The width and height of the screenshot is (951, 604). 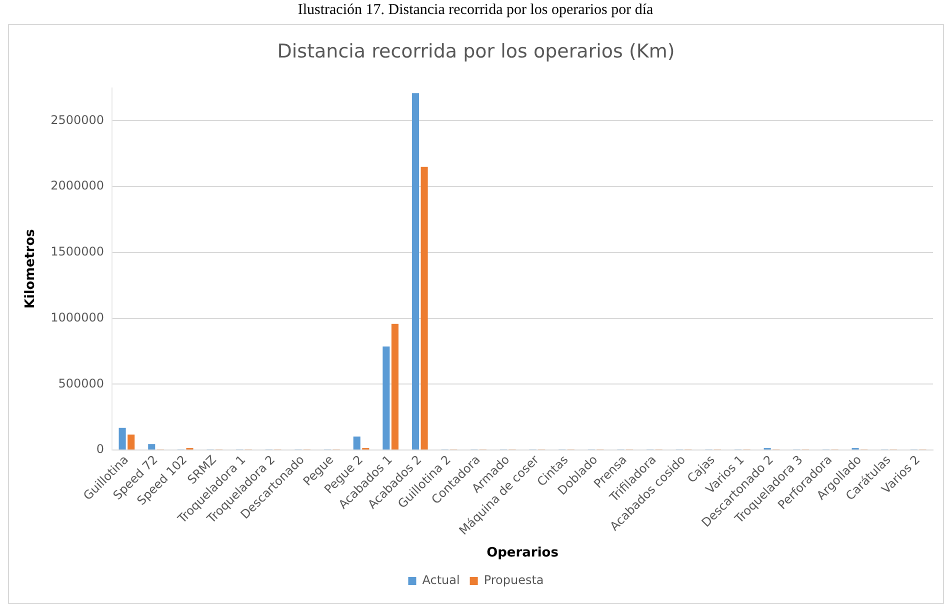 What do you see at coordinates (441, 580) in the screenshot?
I see `legend-label: Actual` at bounding box center [441, 580].